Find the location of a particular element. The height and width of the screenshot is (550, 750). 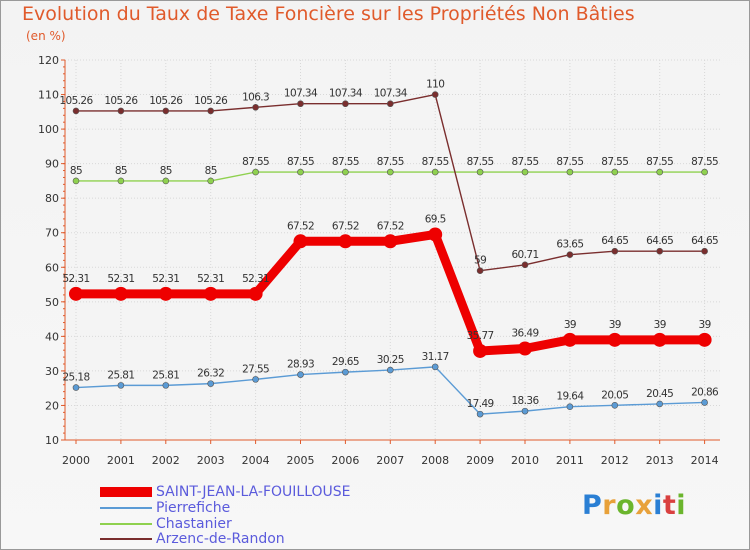

x-tick-label: 2002 is located at coordinates (166, 460).